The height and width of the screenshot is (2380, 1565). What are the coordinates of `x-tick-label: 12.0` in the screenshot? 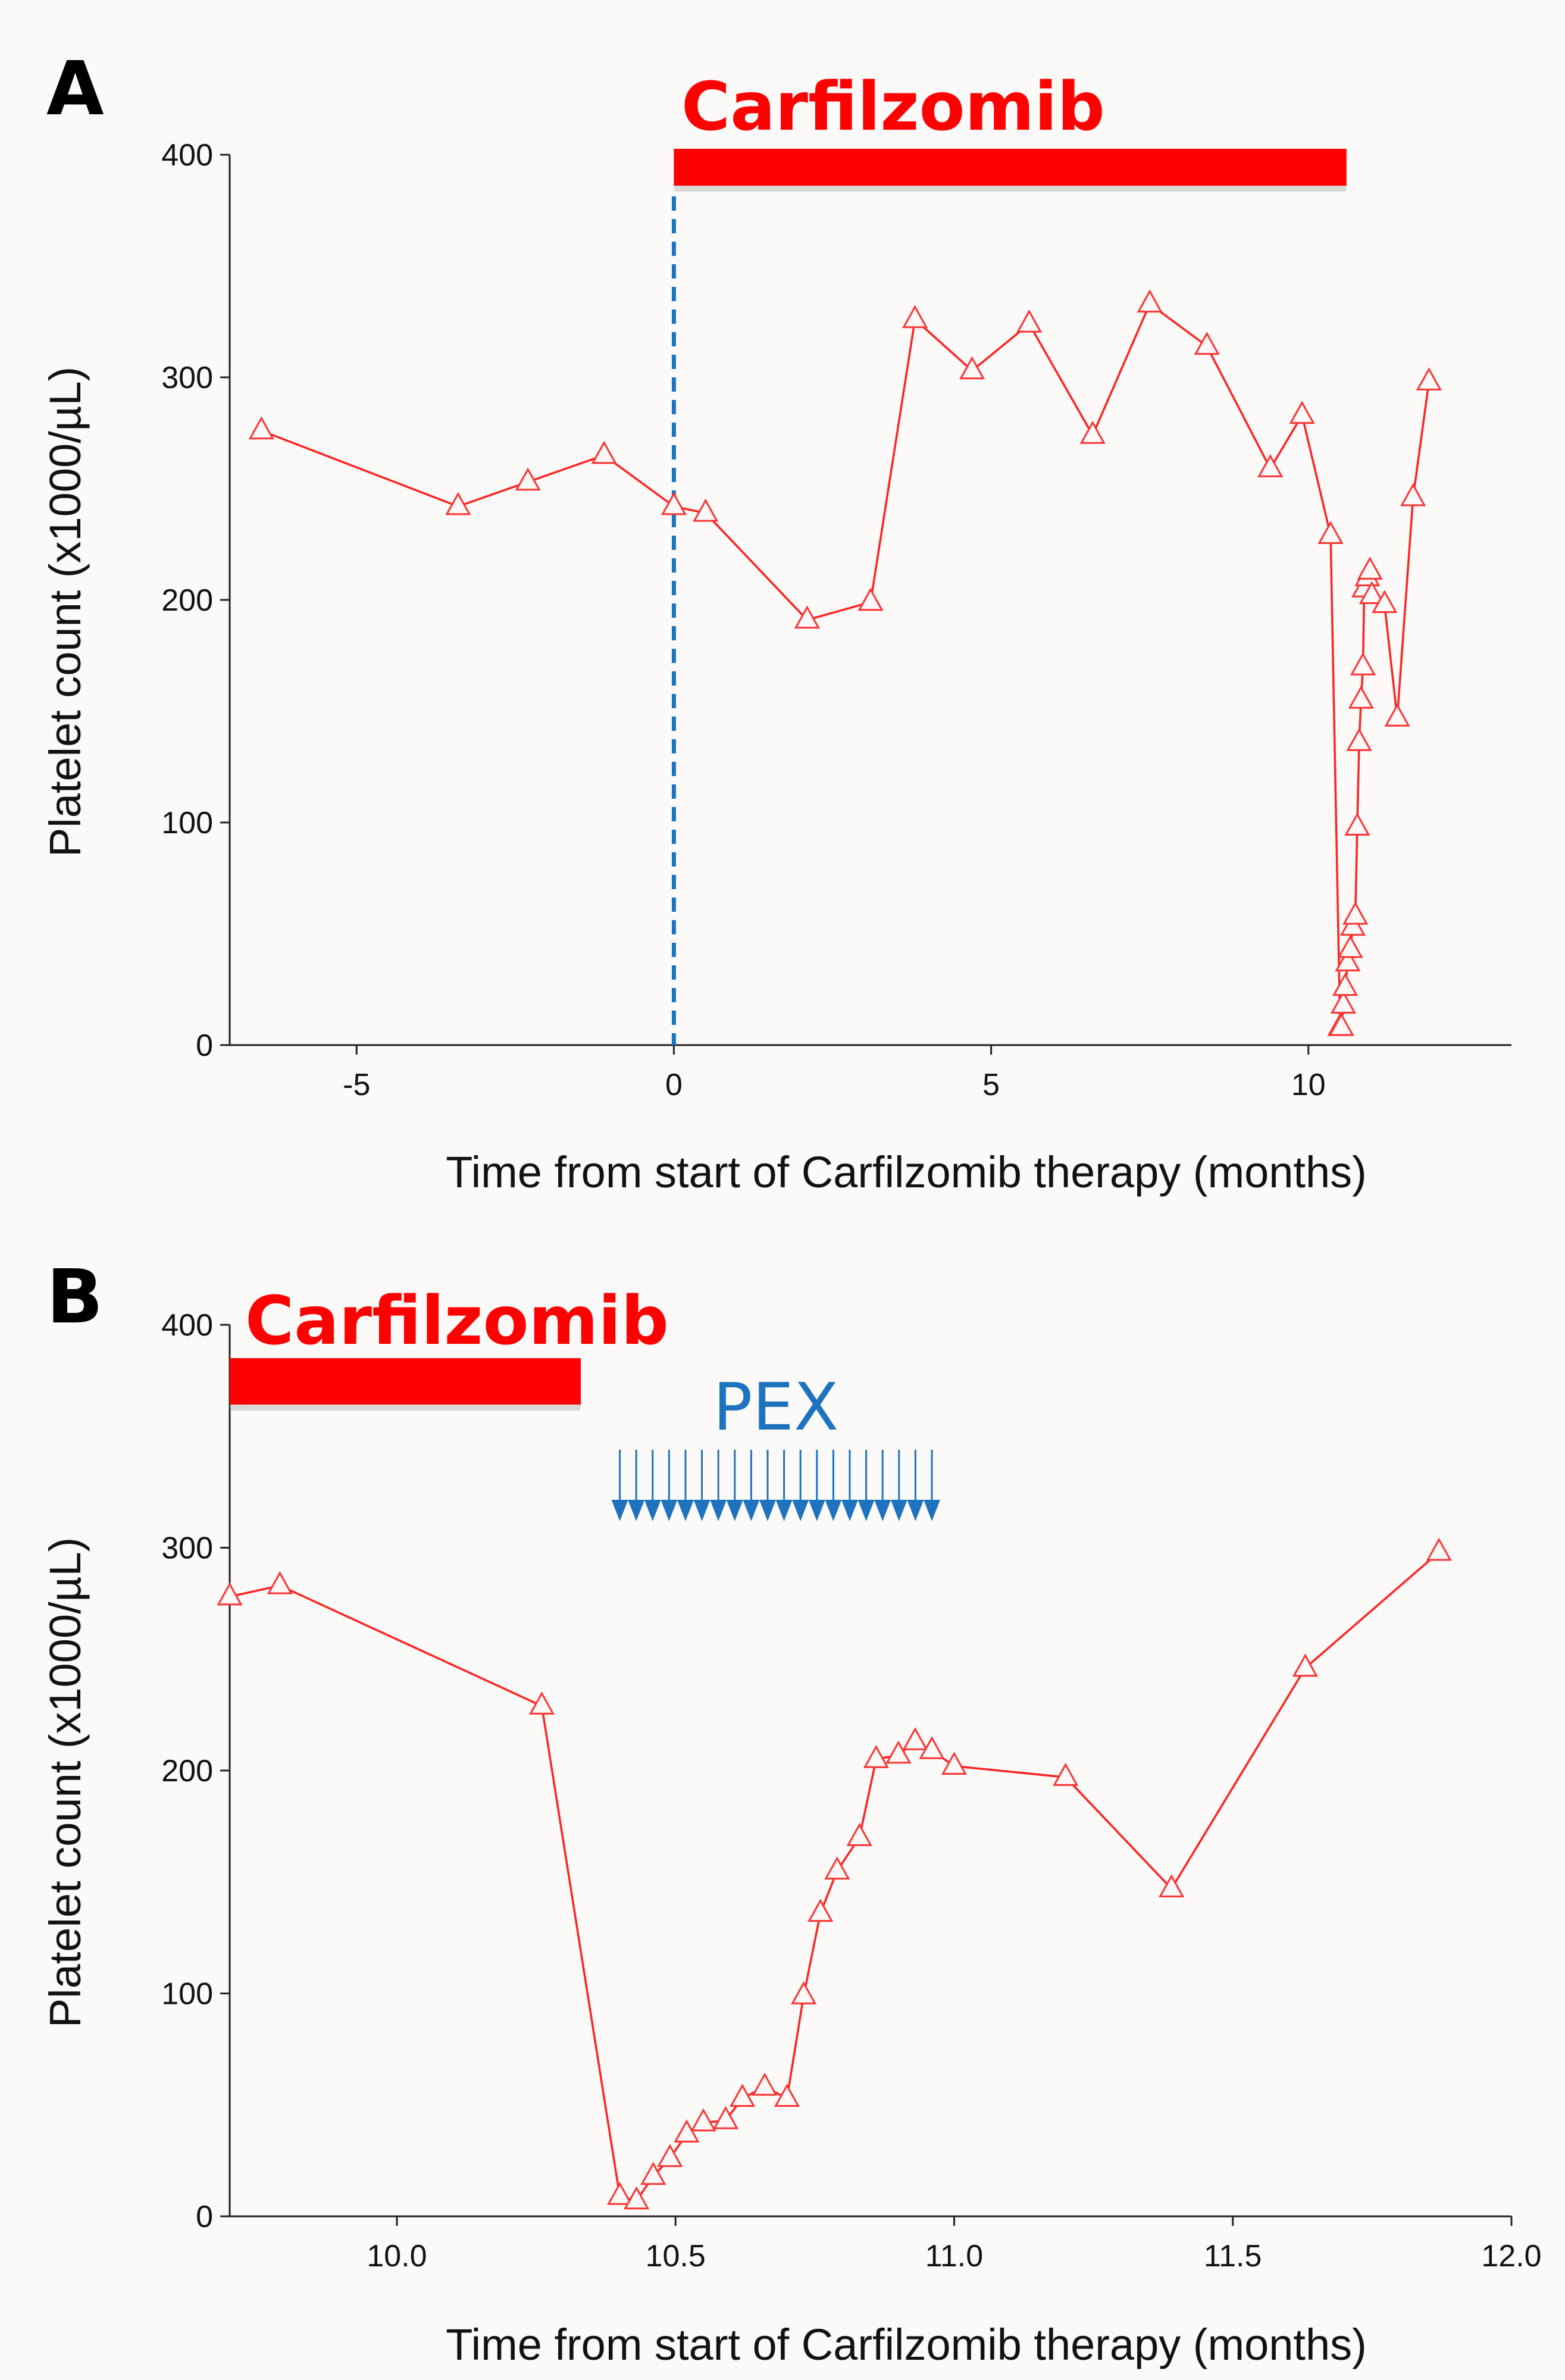 It's located at (1511, 2256).